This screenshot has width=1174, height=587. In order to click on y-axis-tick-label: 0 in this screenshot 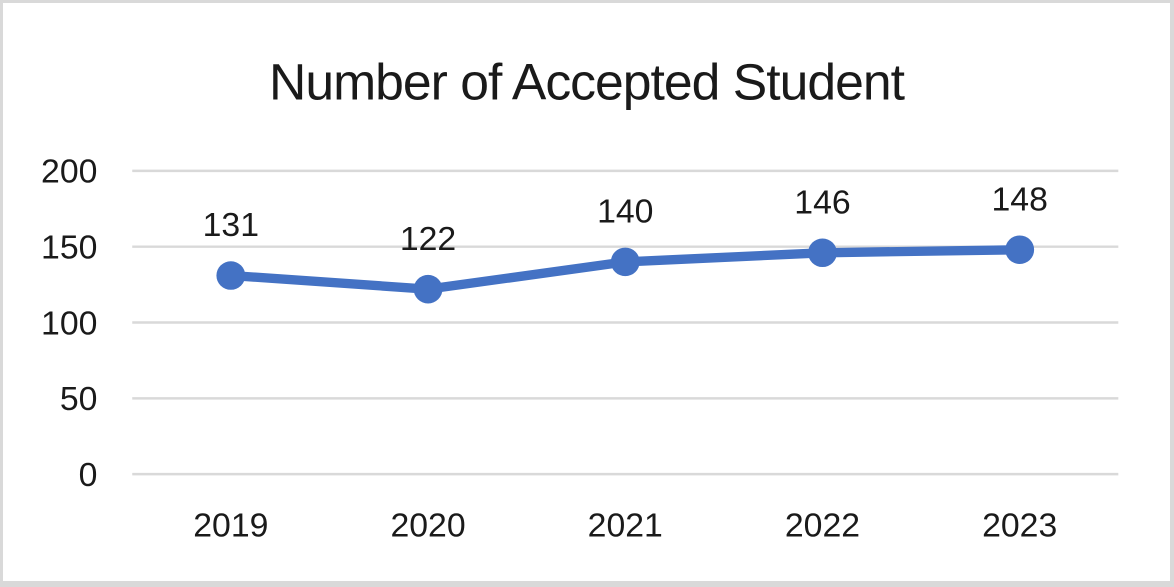, I will do `click(88, 475)`.